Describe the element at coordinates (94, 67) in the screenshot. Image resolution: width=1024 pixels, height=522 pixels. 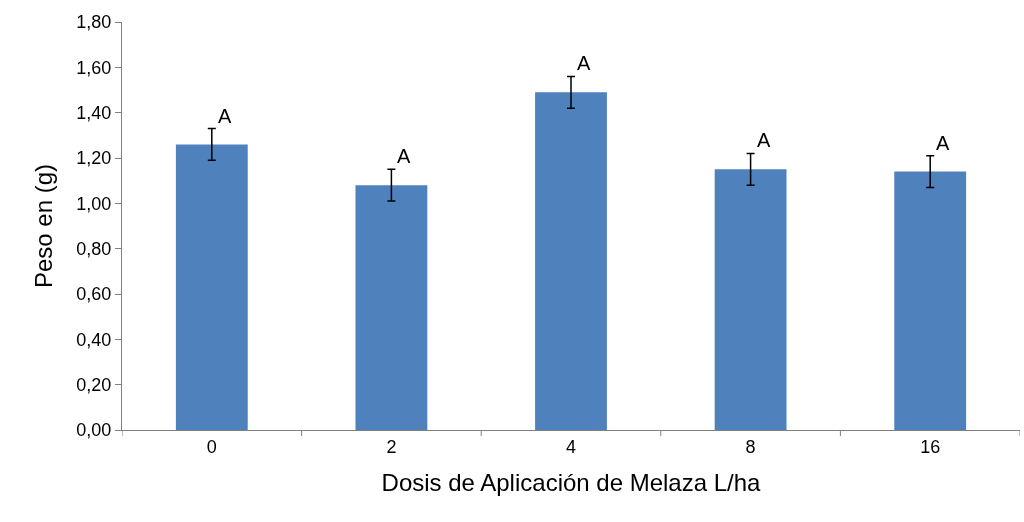
I see `y-tick-label: 1,60` at that location.